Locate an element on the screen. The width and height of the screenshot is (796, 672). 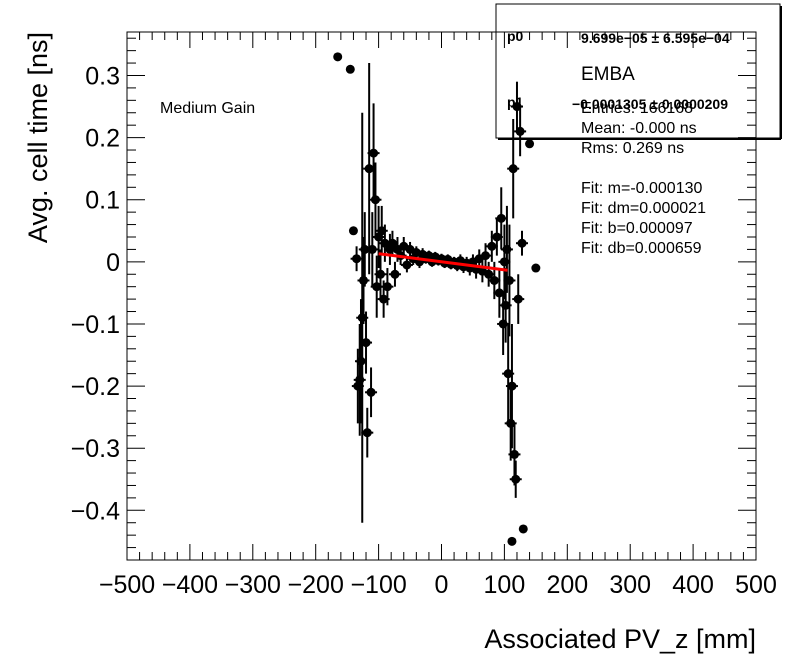
x-tick-label: 100 is located at coordinates (505, 585).